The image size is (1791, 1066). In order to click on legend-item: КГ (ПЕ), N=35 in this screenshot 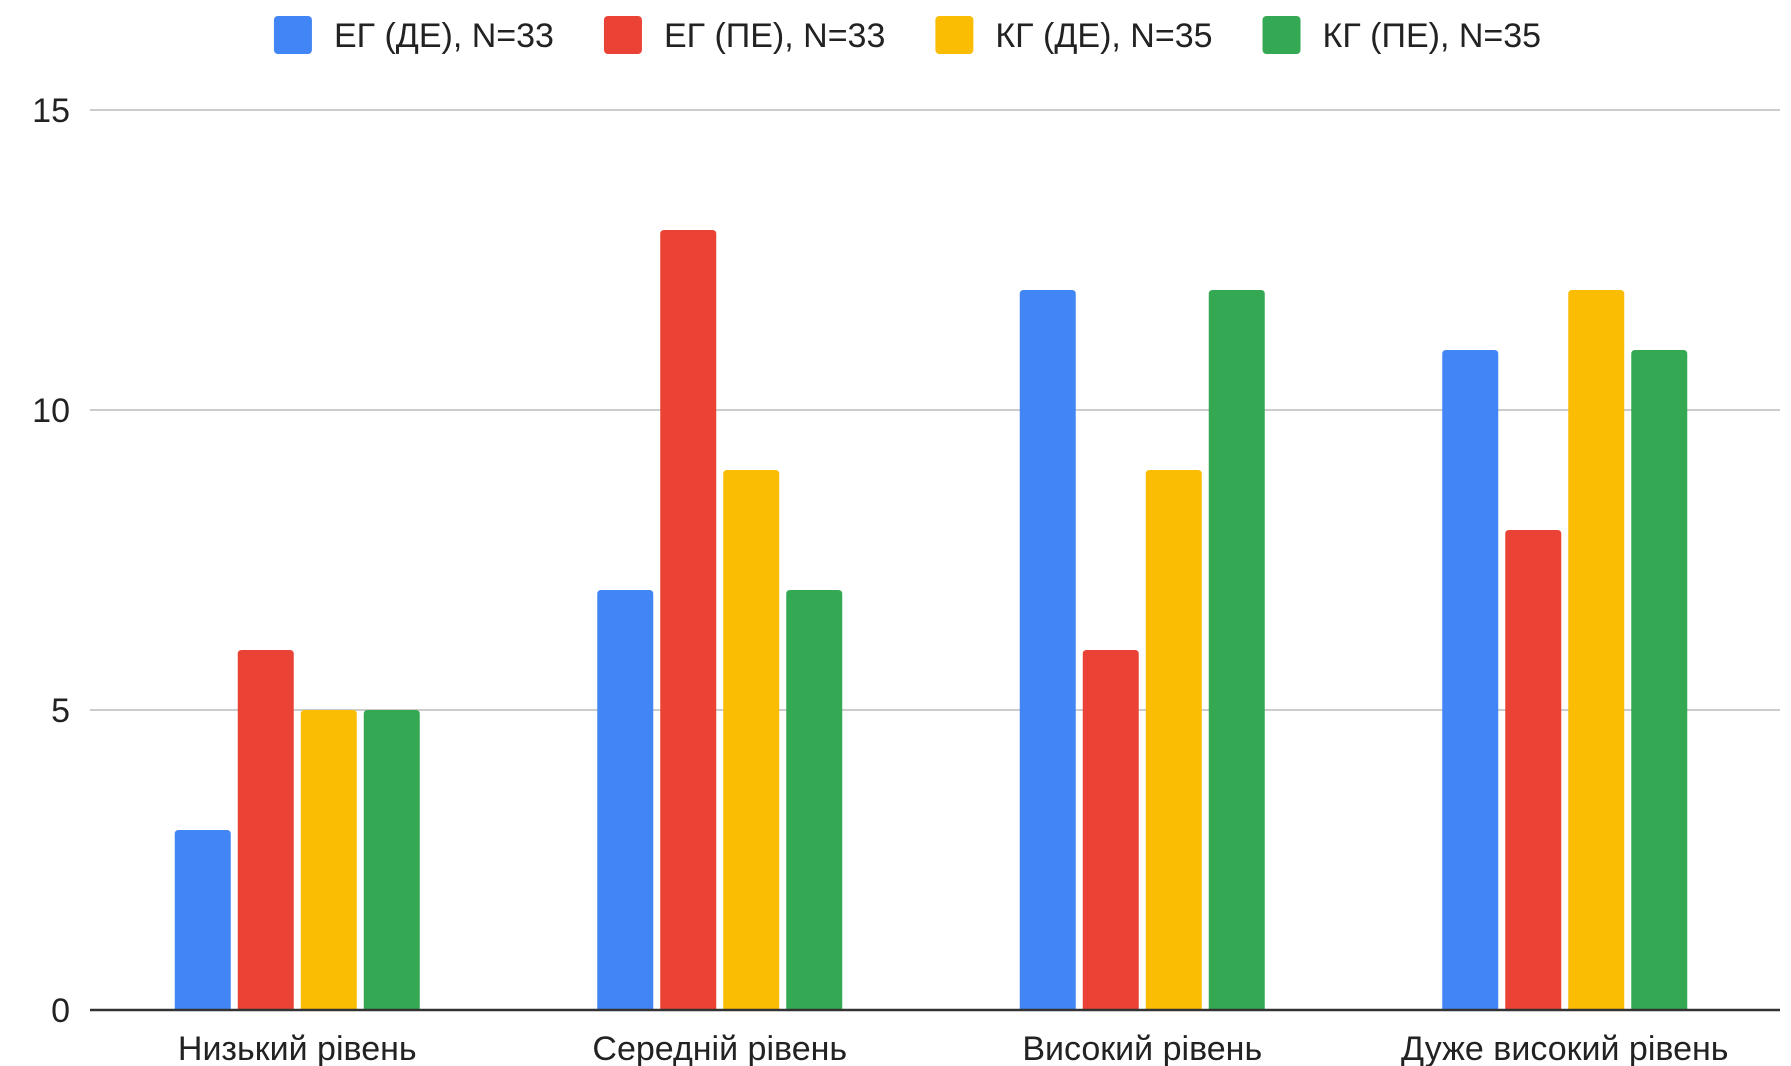, I will do `click(1402, 35)`.